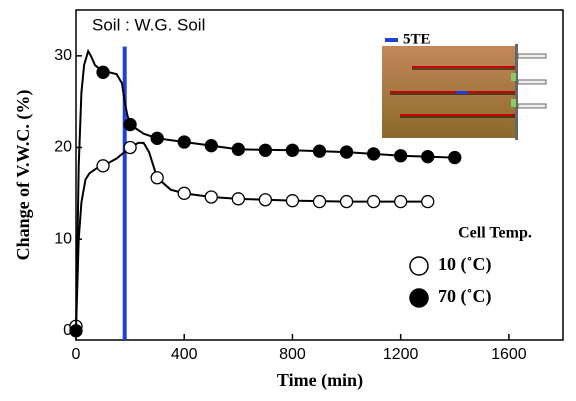  Describe the element at coordinates (401, 354) in the screenshot. I see `x-tick-label: 1200` at that location.